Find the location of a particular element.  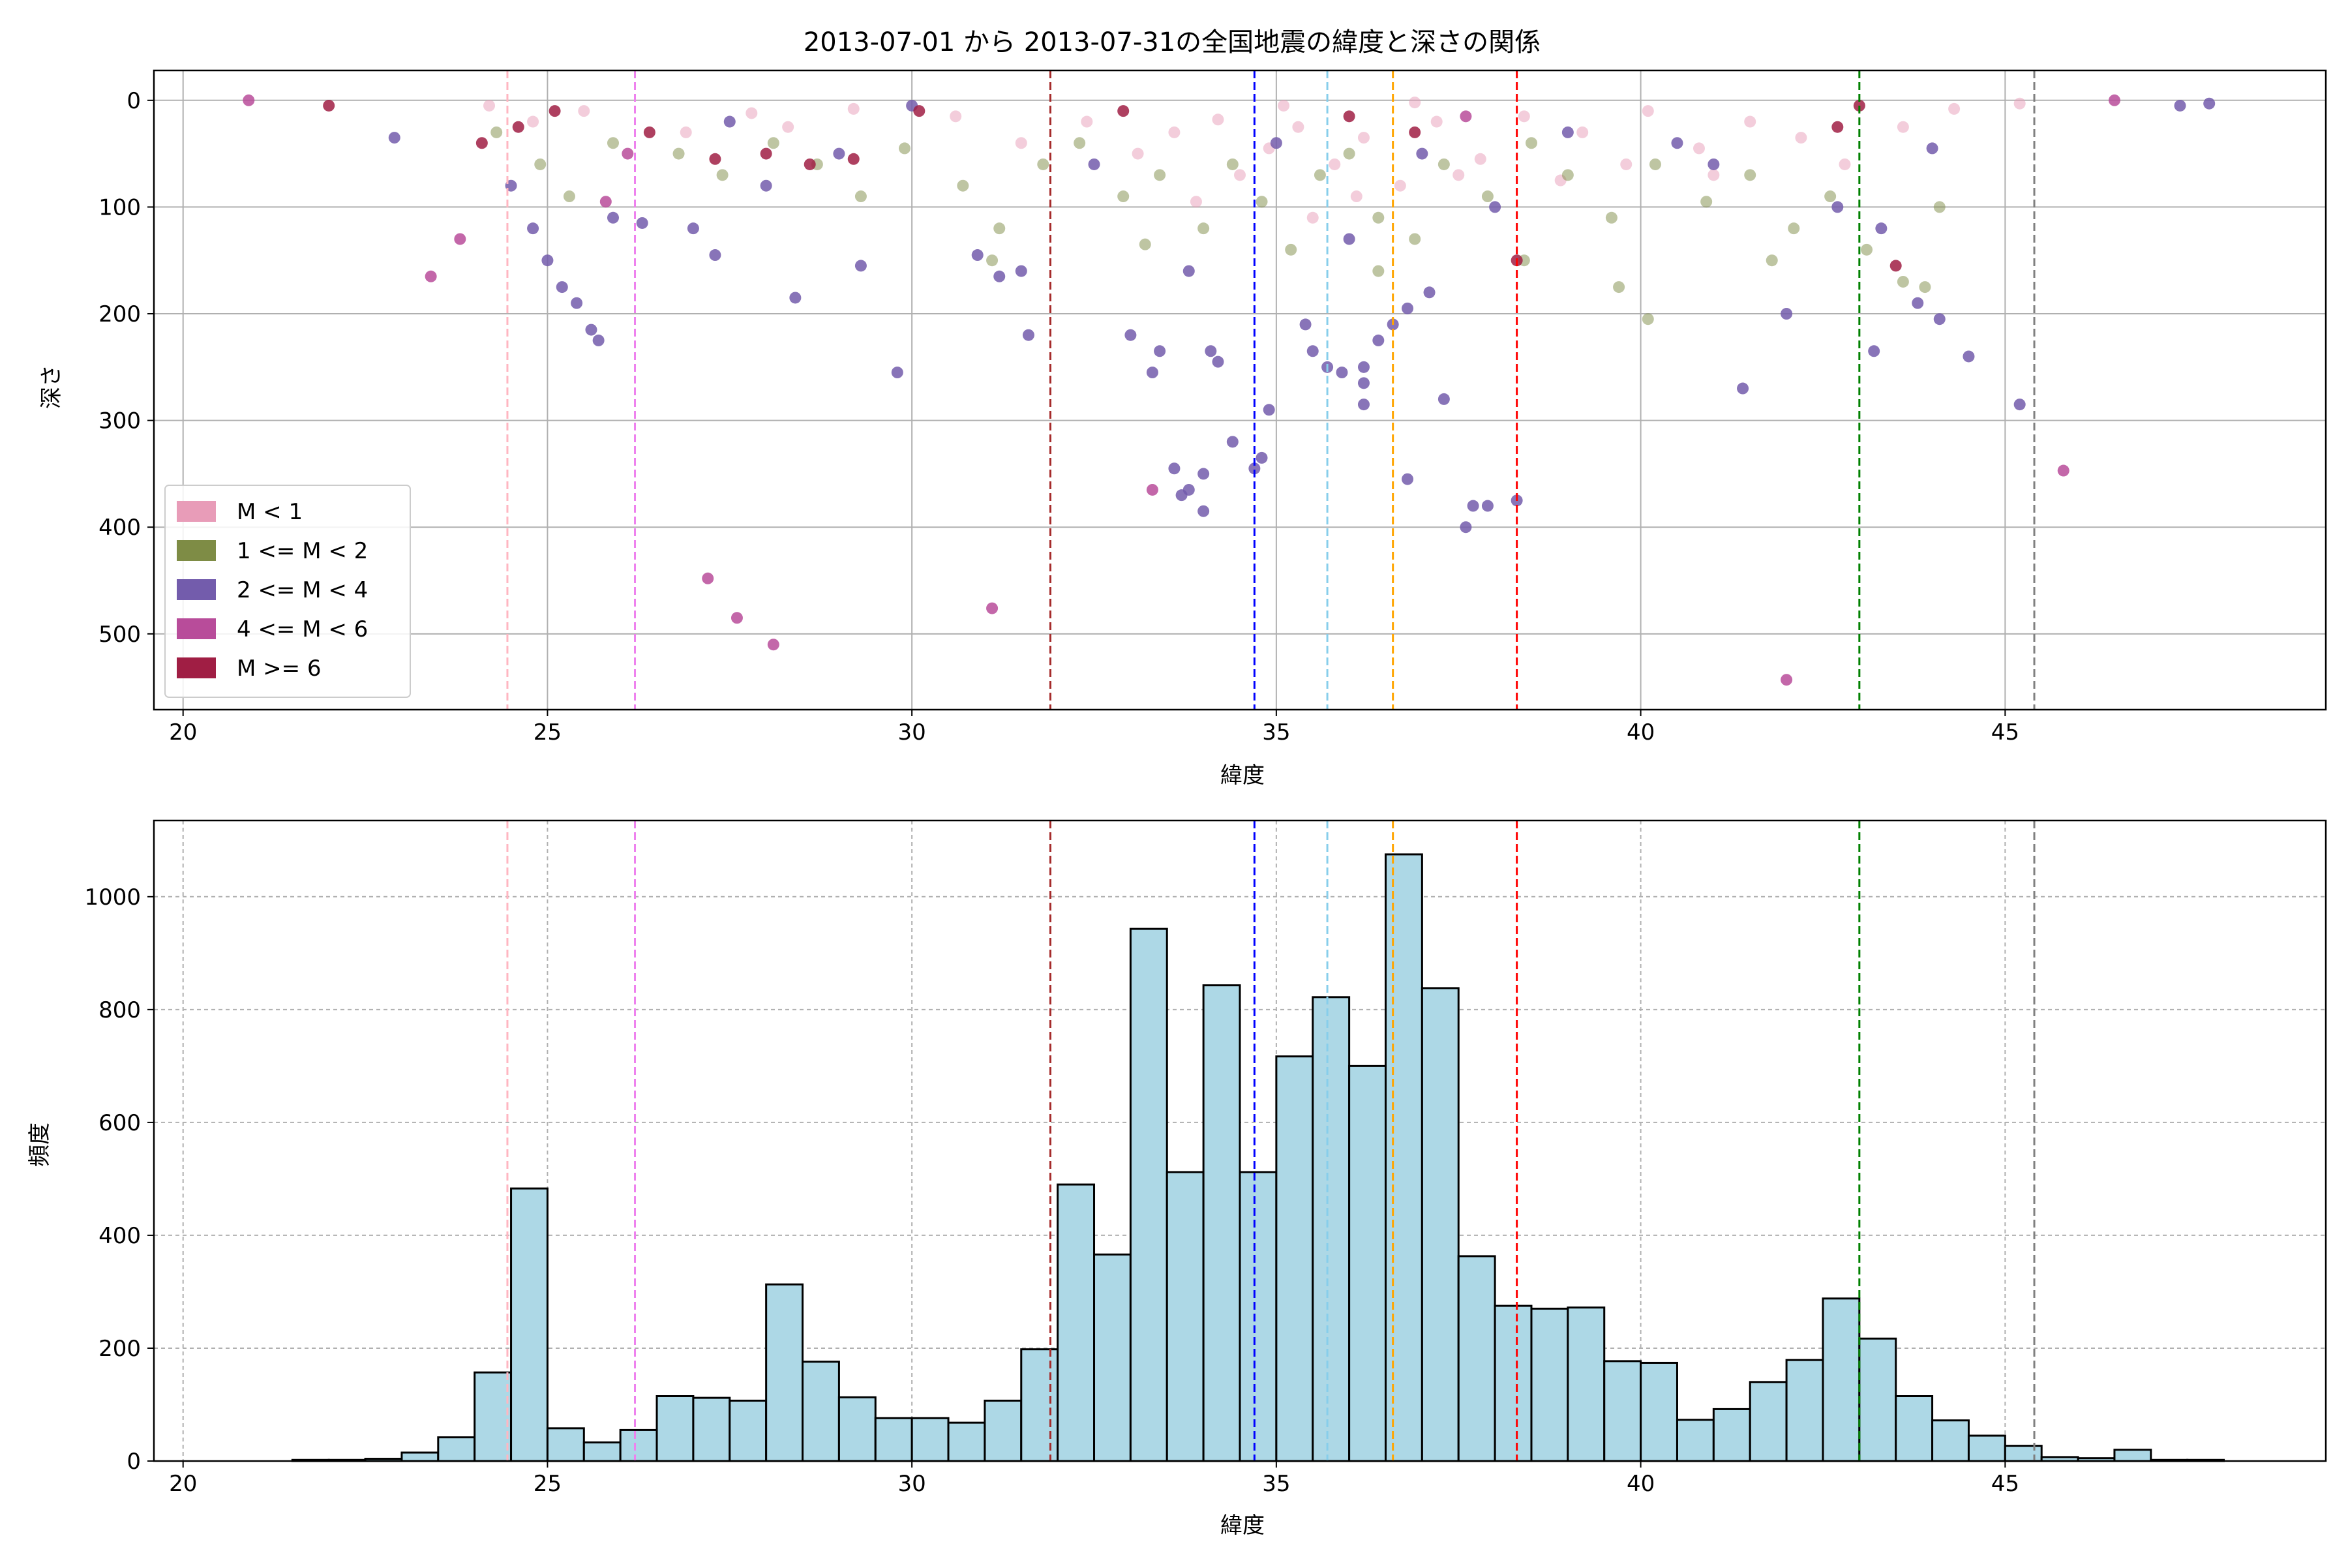

bottom-y-tick-label: 0 is located at coordinates (134, 1462).